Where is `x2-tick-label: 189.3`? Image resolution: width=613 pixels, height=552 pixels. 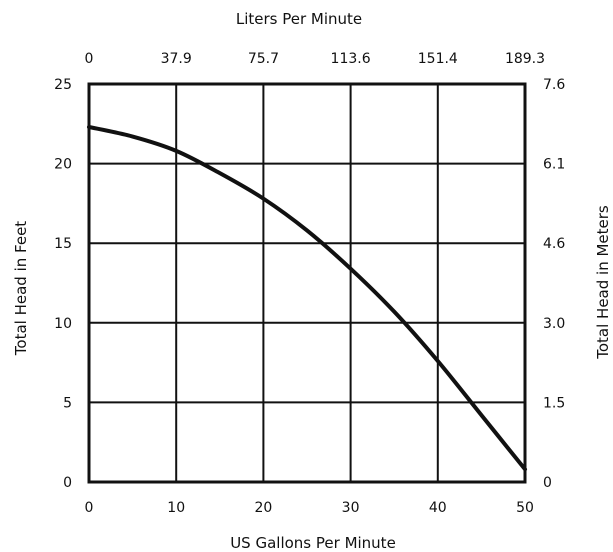
x2-tick-label: 189.3 is located at coordinates (525, 59).